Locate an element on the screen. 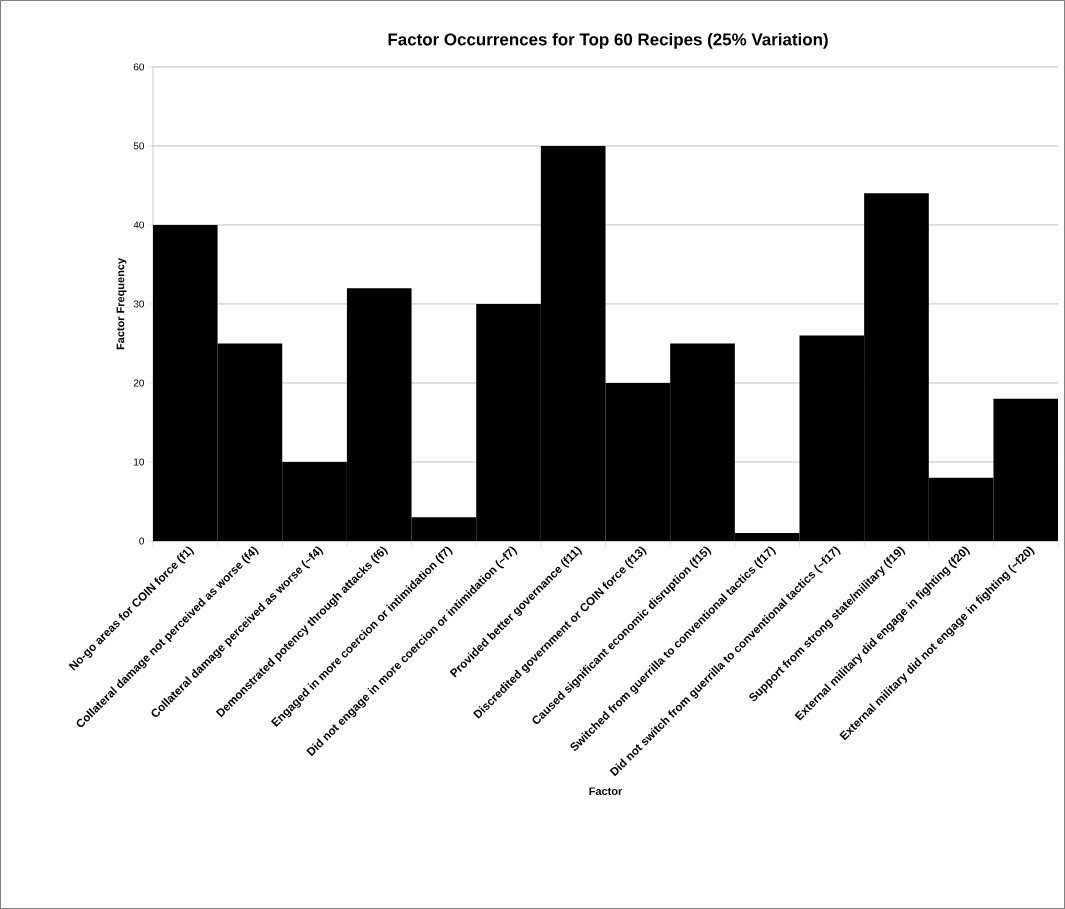 Image resolution: width=1065 pixels, height=909 pixels. chart-title: Factor Occurrences for Top 60 Recipes (25% Variation) is located at coordinates (608, 41).